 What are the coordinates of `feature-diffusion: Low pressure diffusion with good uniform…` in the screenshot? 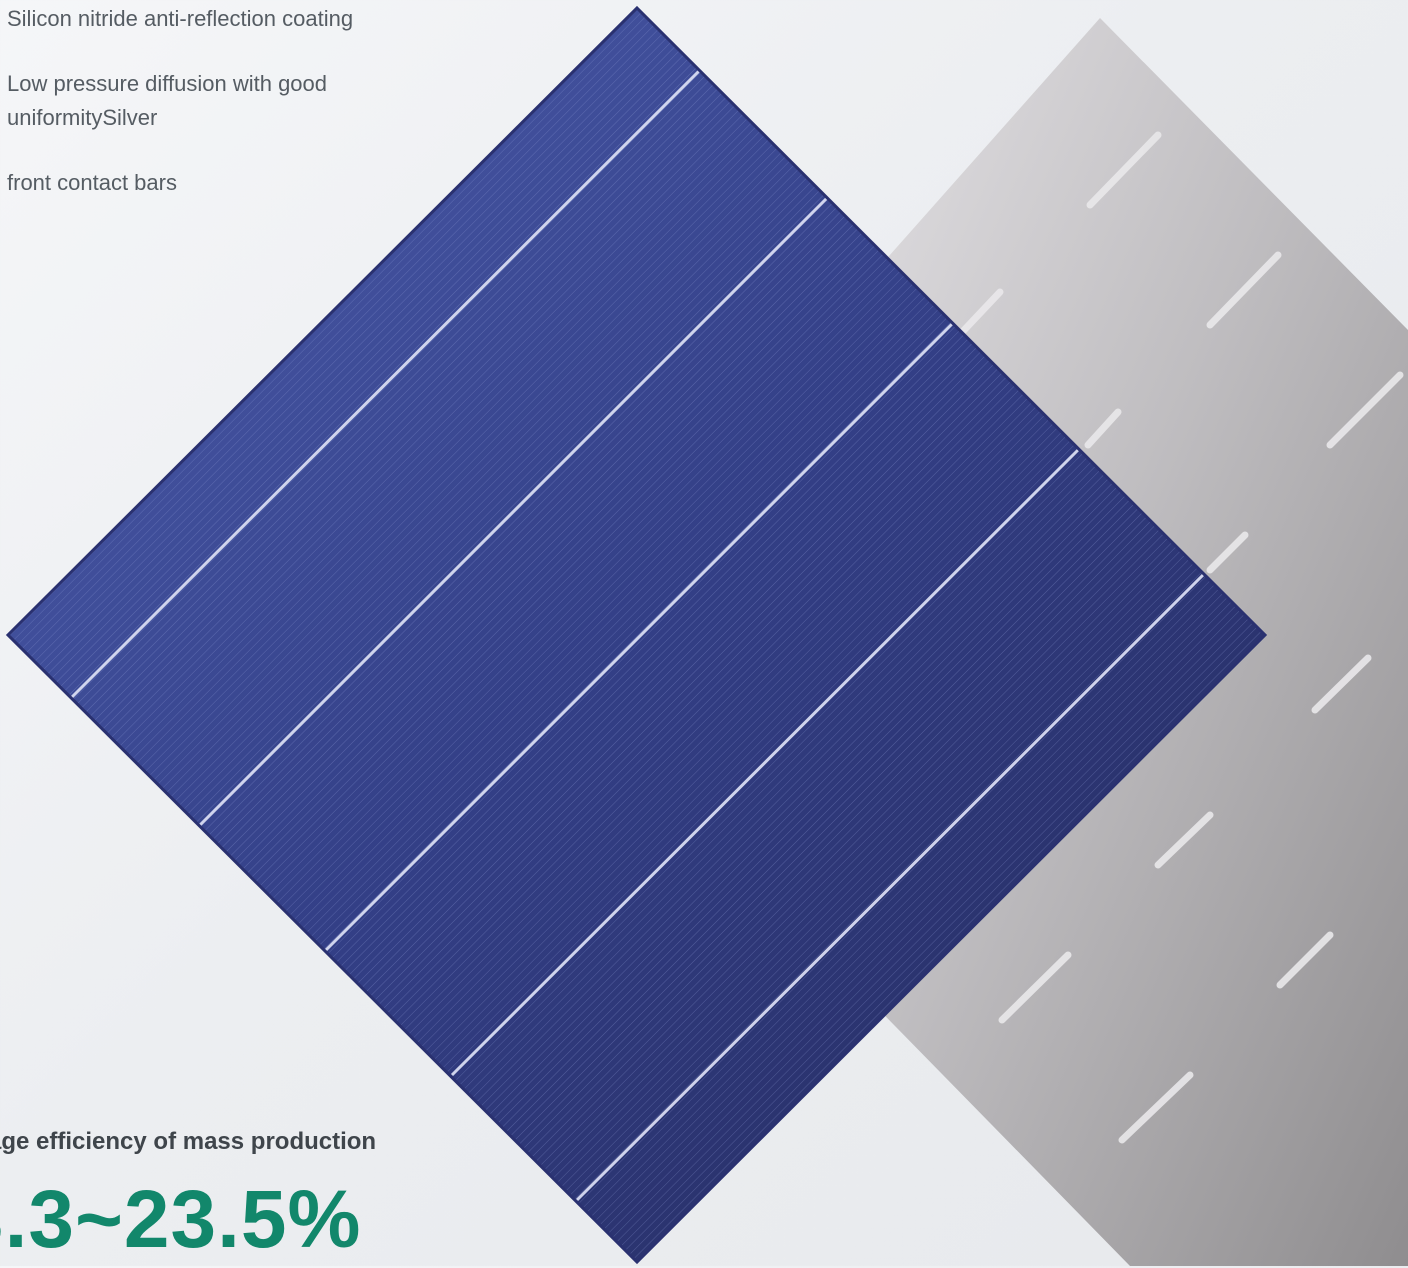 It's located at (167, 100).